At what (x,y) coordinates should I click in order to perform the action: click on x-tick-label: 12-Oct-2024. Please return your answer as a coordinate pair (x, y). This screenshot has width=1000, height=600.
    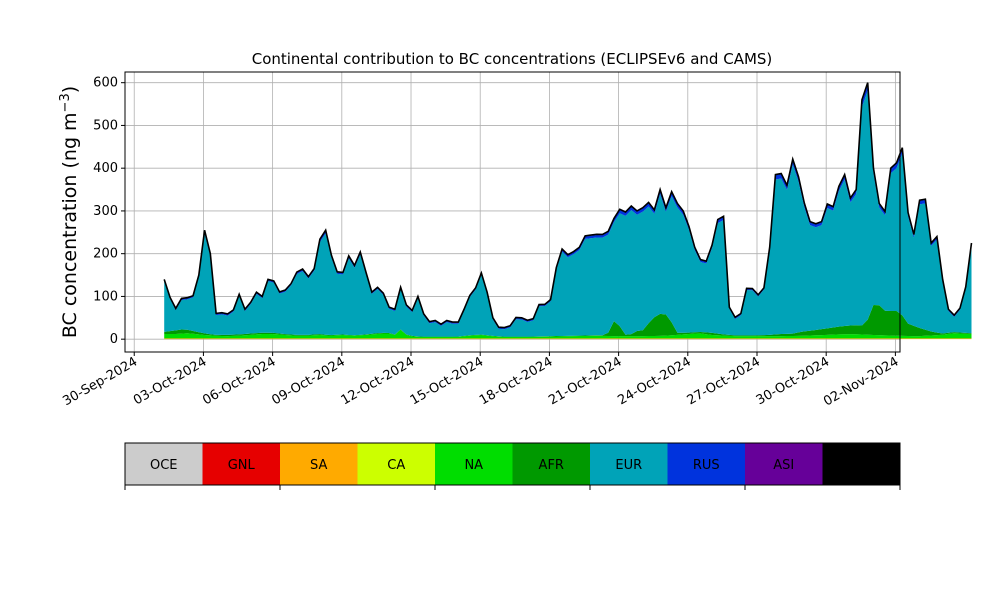
    Looking at the image, I should click on (378, 381).